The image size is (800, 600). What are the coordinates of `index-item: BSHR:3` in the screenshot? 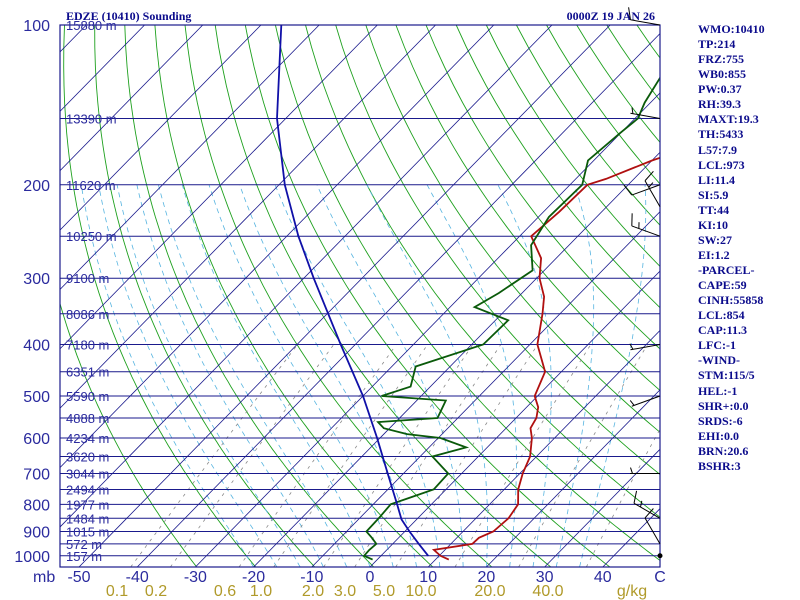 It's located at (719, 465).